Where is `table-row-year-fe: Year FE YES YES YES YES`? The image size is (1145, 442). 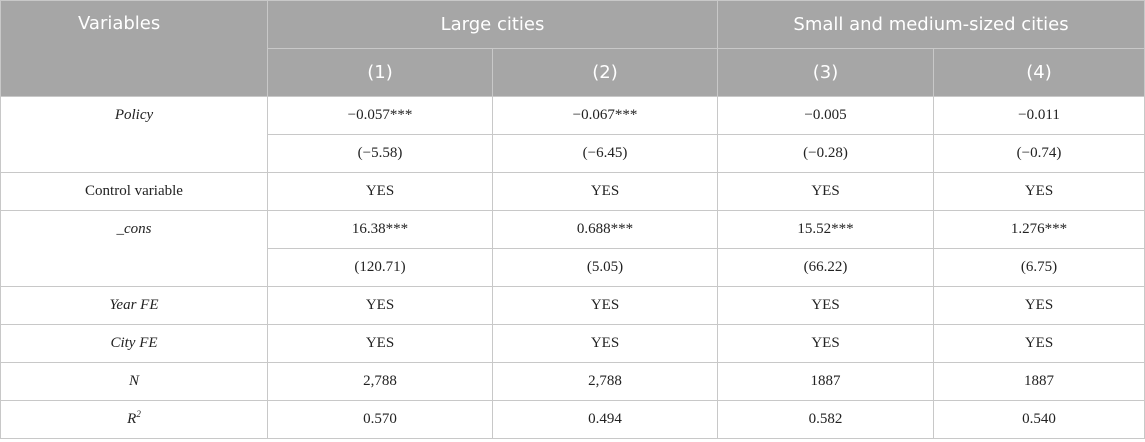
table-row-year-fe: Year FE YES YES YES YES is located at coordinates (572, 305).